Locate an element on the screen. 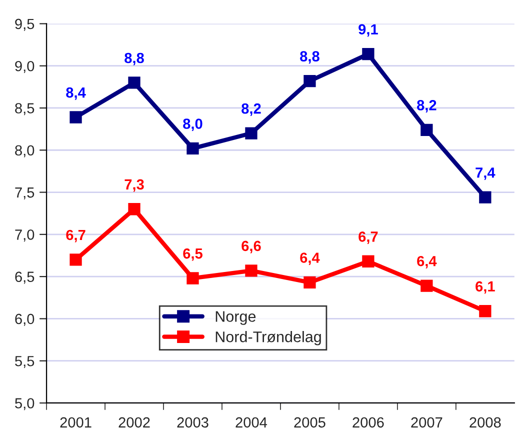 The height and width of the screenshot is (431, 517). y-tick-label: 8,5 is located at coordinates (24, 109).